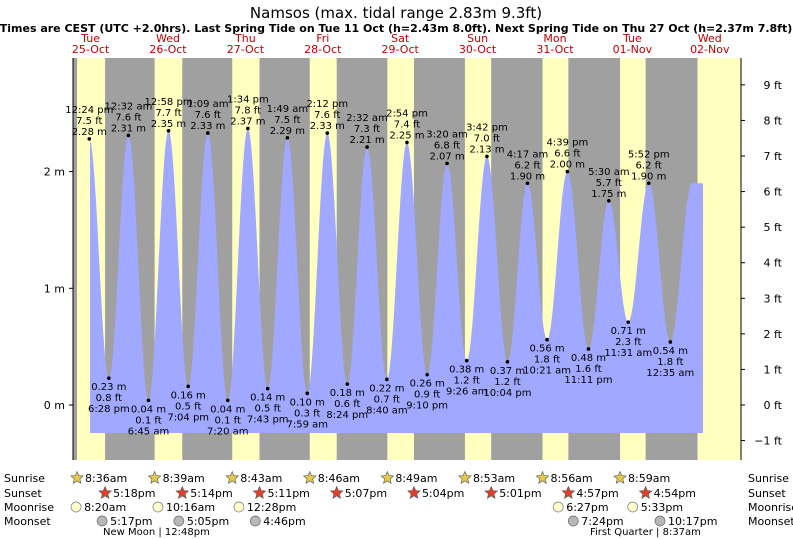 This screenshot has width=793, height=539. I want to click on right-tick-label: −1 ft, so click(768, 441).